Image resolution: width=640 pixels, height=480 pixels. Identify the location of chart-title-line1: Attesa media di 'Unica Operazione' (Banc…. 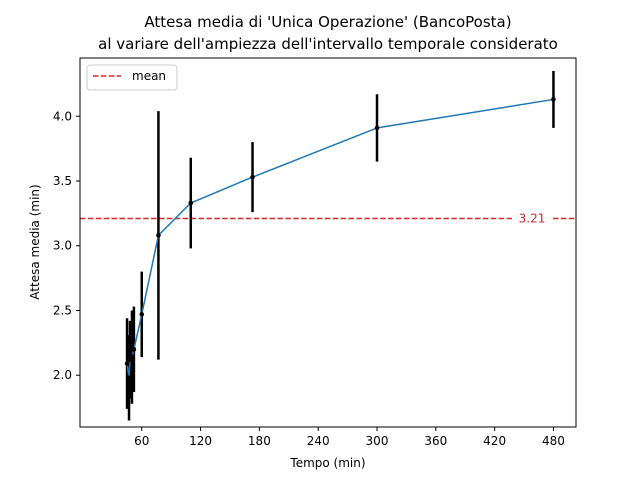
(327, 22).